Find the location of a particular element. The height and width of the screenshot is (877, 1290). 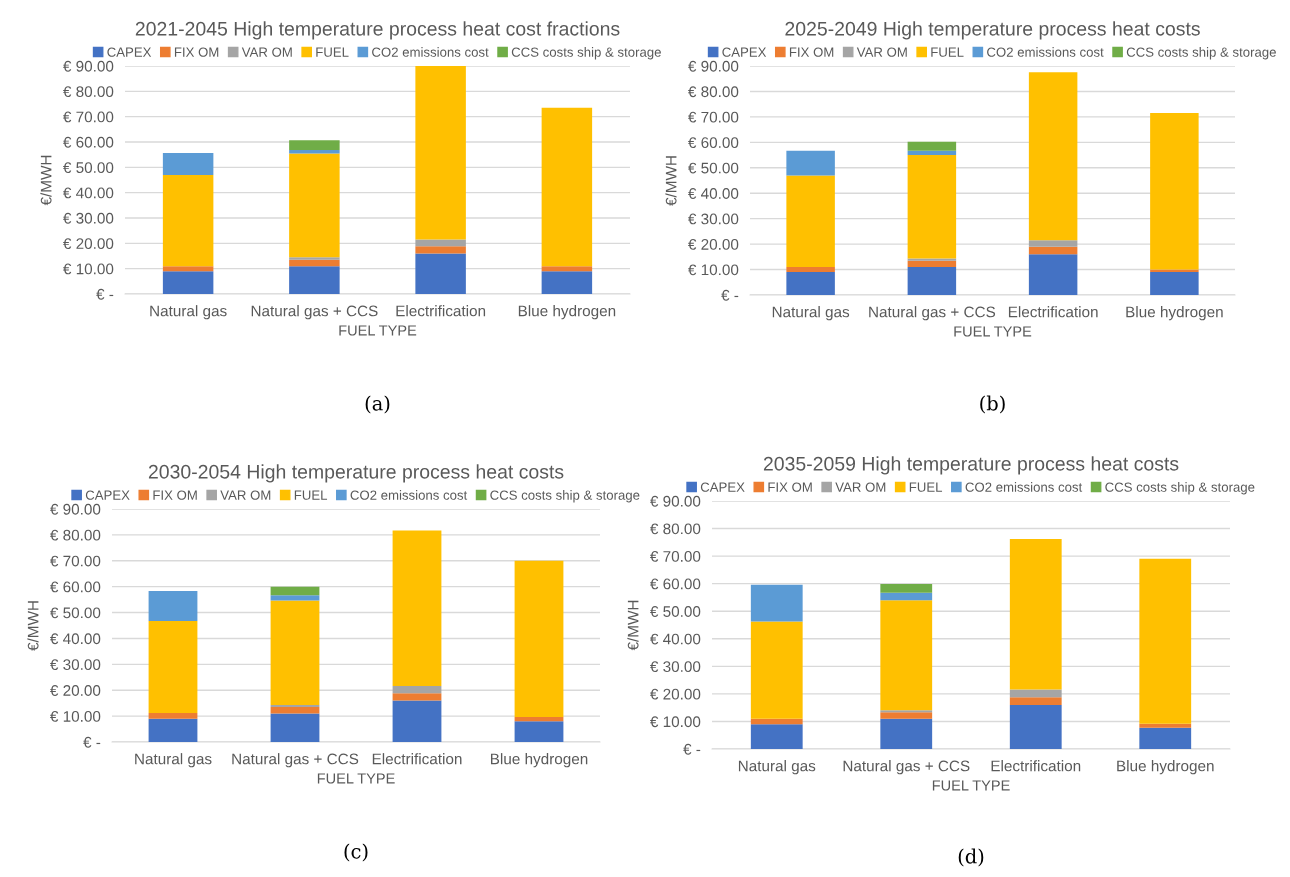

chart-title: 2021-2045 High temperature process heat cost fractions is located at coordinates (377, 30).